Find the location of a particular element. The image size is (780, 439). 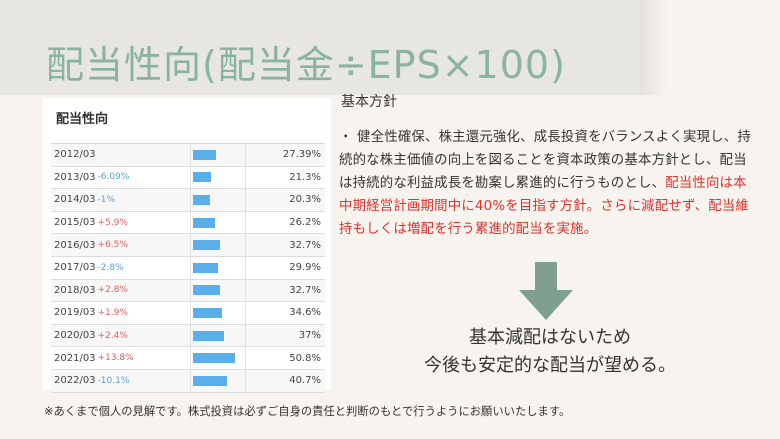

row-value: 29.9% is located at coordinates (305, 268).